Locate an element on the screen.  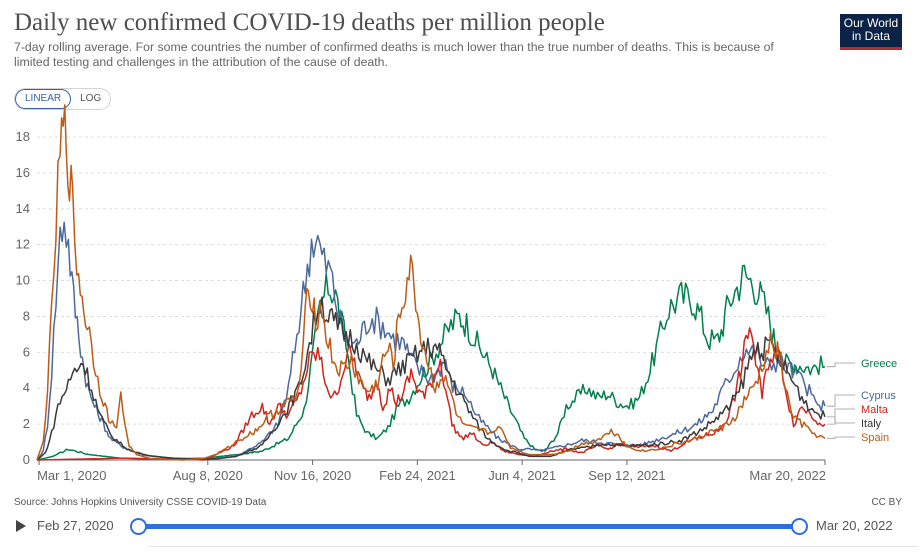
y-tick-label: 10 is located at coordinates (23, 280).